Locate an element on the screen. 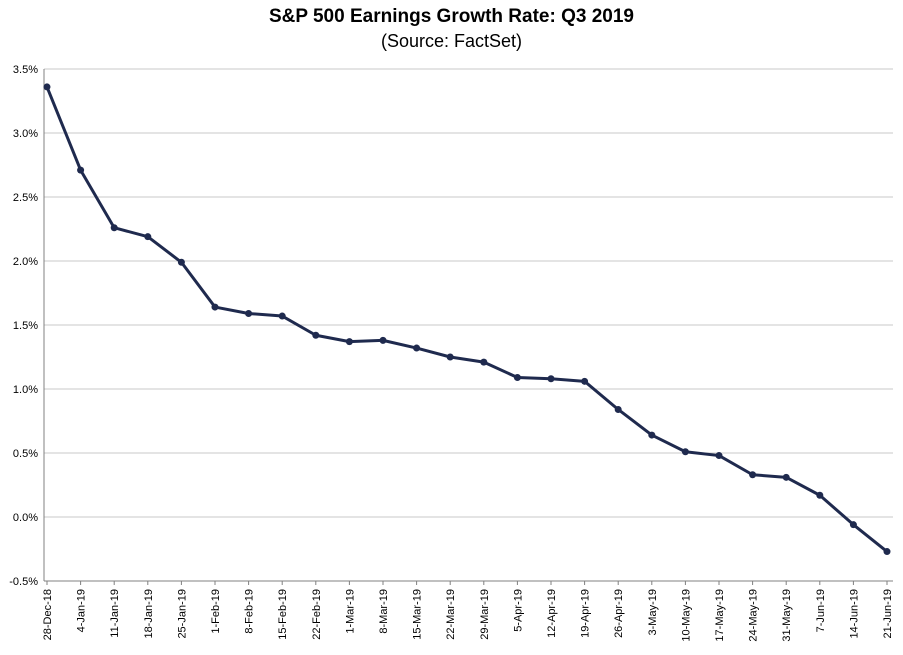 The height and width of the screenshot is (655, 903). x-tick-label: 18-Jan-19 is located at coordinates (149, 614).